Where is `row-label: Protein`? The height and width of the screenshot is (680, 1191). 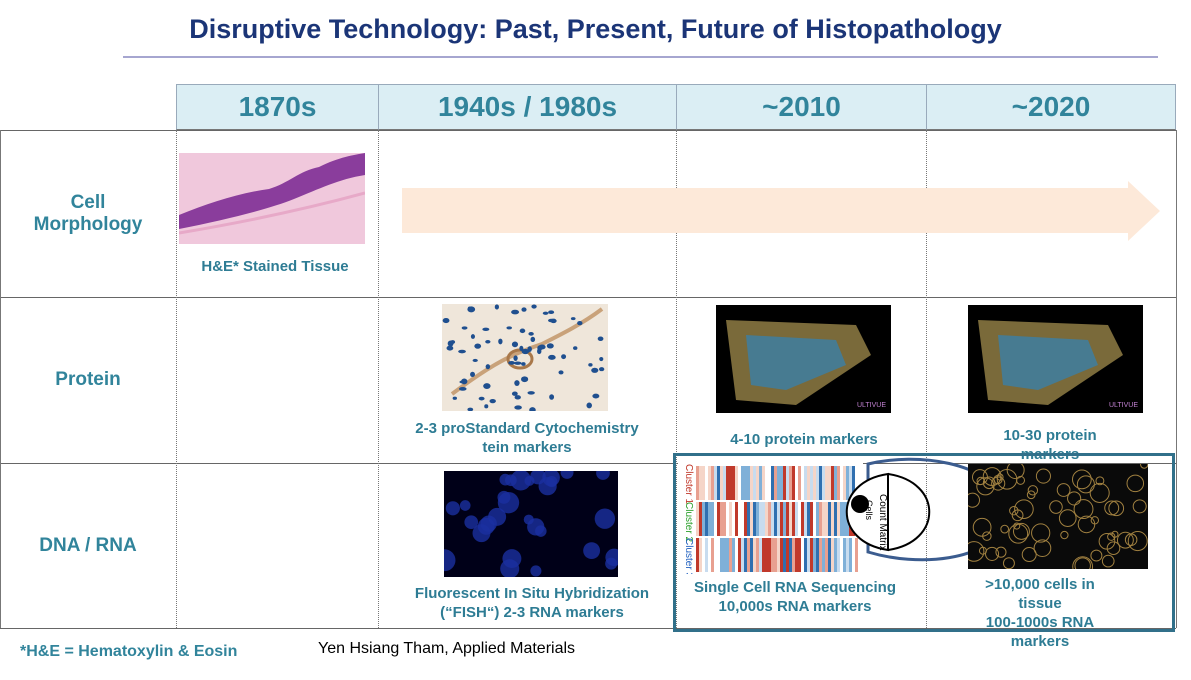 row-label: Protein is located at coordinates (88, 379).